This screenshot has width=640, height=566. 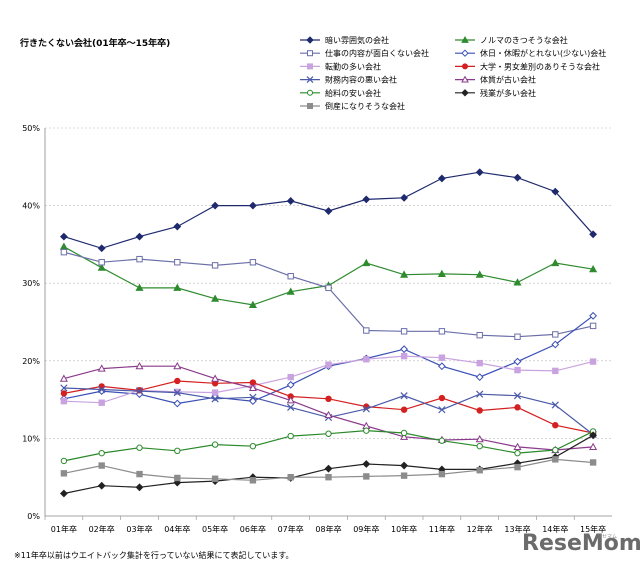 I want to click on x-tick-label: 08年卒, so click(x=328, y=529).